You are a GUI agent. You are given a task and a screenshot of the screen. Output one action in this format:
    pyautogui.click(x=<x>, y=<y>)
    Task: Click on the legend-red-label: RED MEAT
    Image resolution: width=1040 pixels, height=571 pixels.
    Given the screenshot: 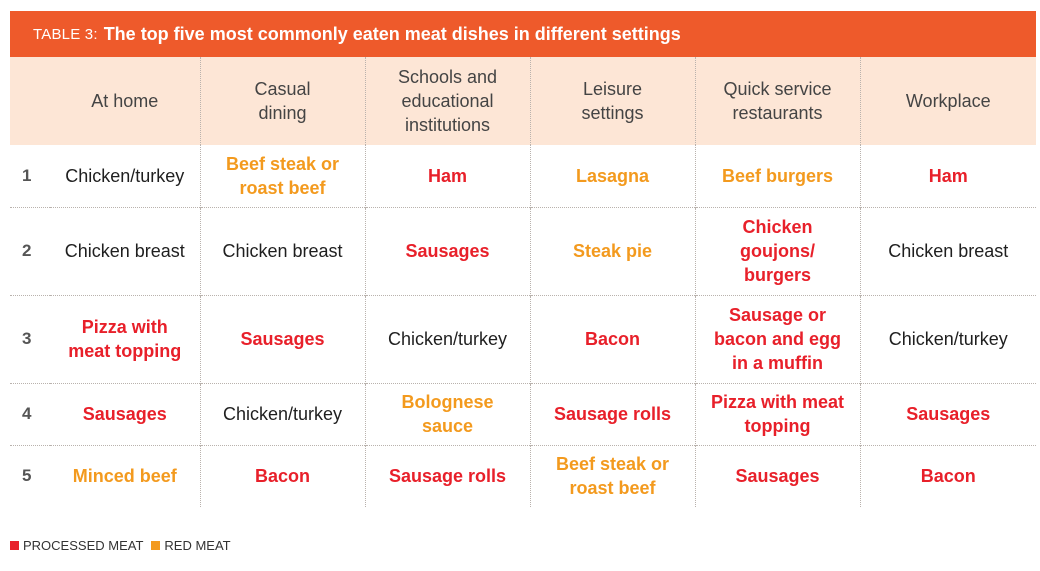 What is the action you would take?
    pyautogui.click(x=197, y=545)
    